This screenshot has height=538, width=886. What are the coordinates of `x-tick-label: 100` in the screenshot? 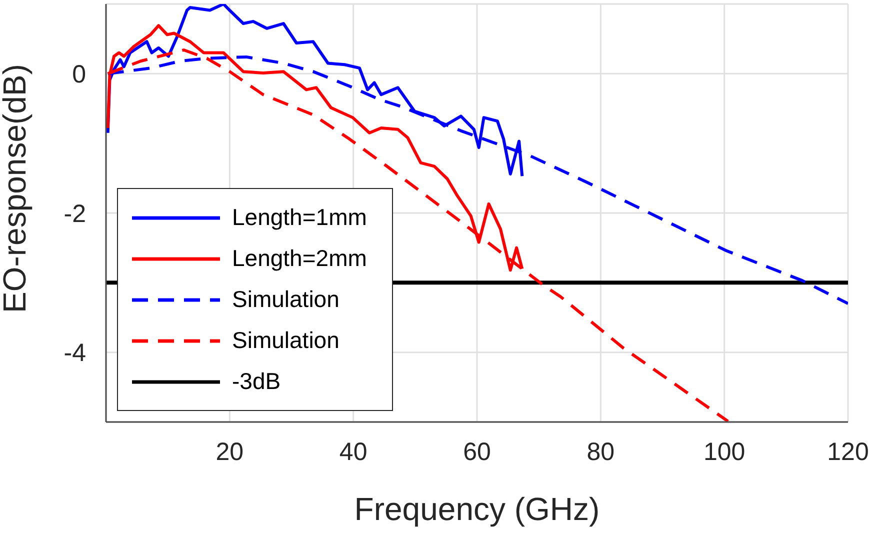 It's located at (724, 452).